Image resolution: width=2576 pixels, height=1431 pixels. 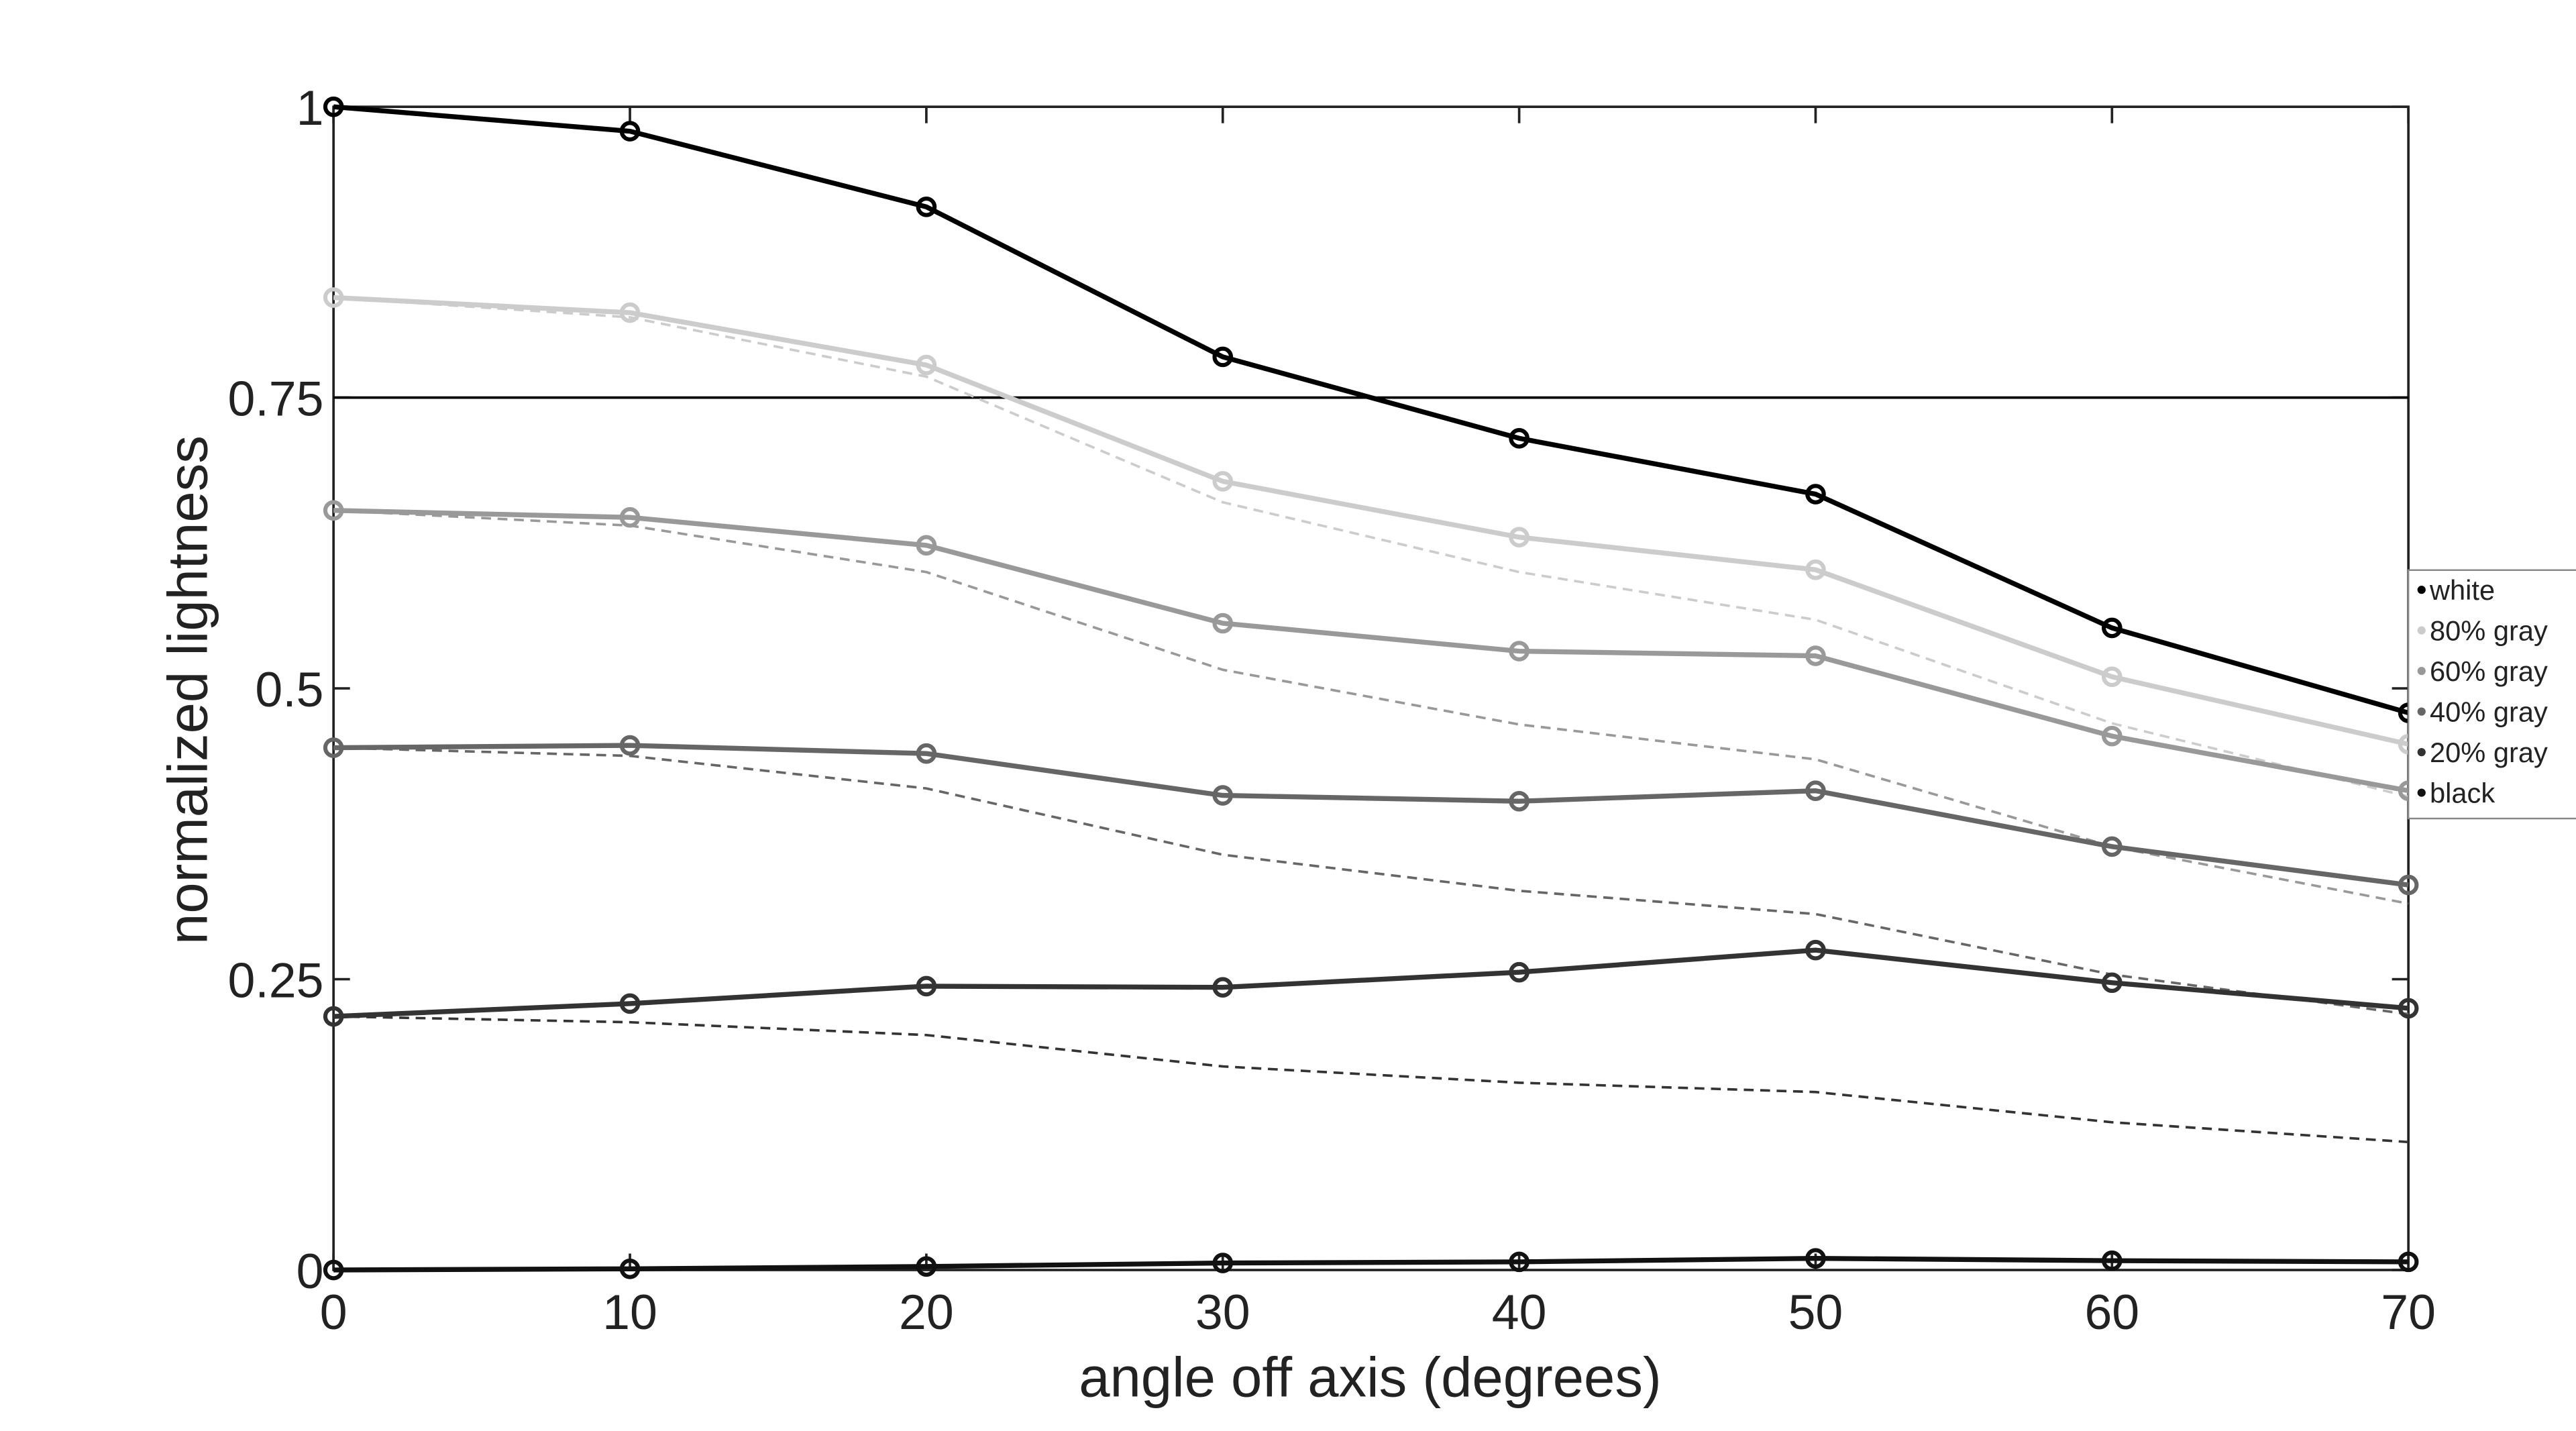 What do you see at coordinates (2489, 711) in the screenshot?
I see `legend-label: 40% gray` at bounding box center [2489, 711].